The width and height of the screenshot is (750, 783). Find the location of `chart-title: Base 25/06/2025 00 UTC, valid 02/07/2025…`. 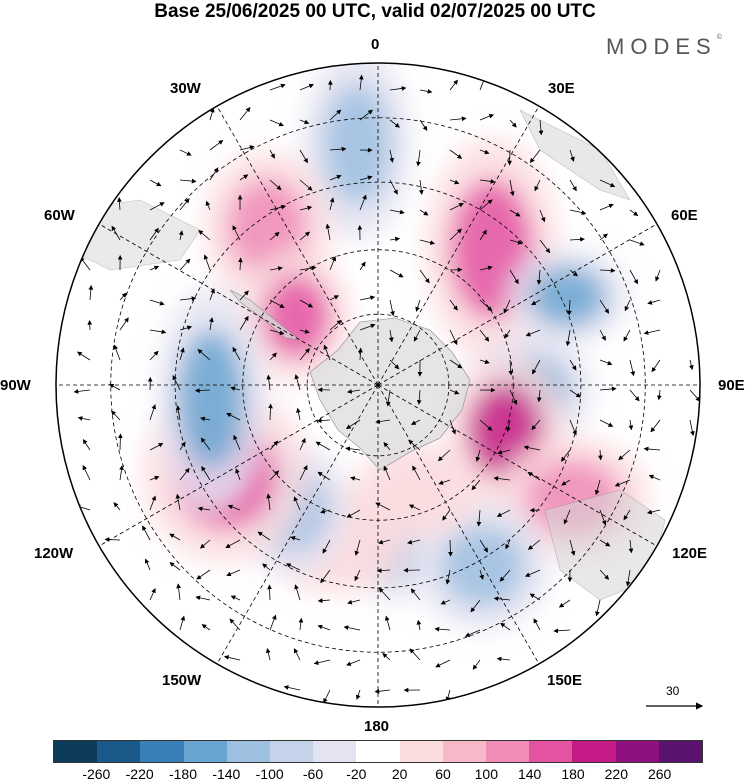

chart-title: Base 25/06/2025 00 UTC, valid 02/07/2025… is located at coordinates (375, 11).